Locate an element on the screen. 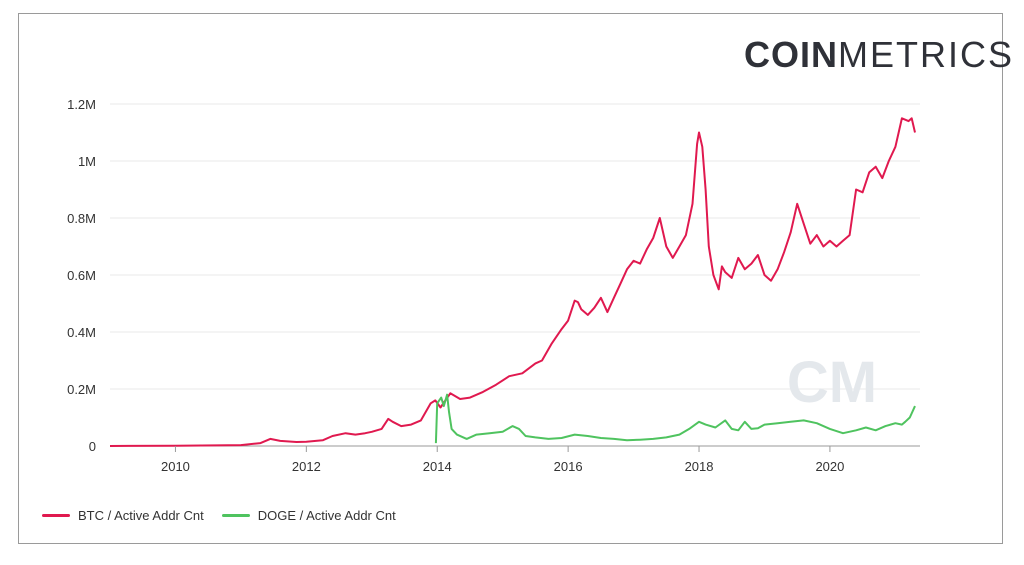 This screenshot has width=1024, height=565. coinmetrics-logo: COINMETRICS is located at coordinates (879, 55).